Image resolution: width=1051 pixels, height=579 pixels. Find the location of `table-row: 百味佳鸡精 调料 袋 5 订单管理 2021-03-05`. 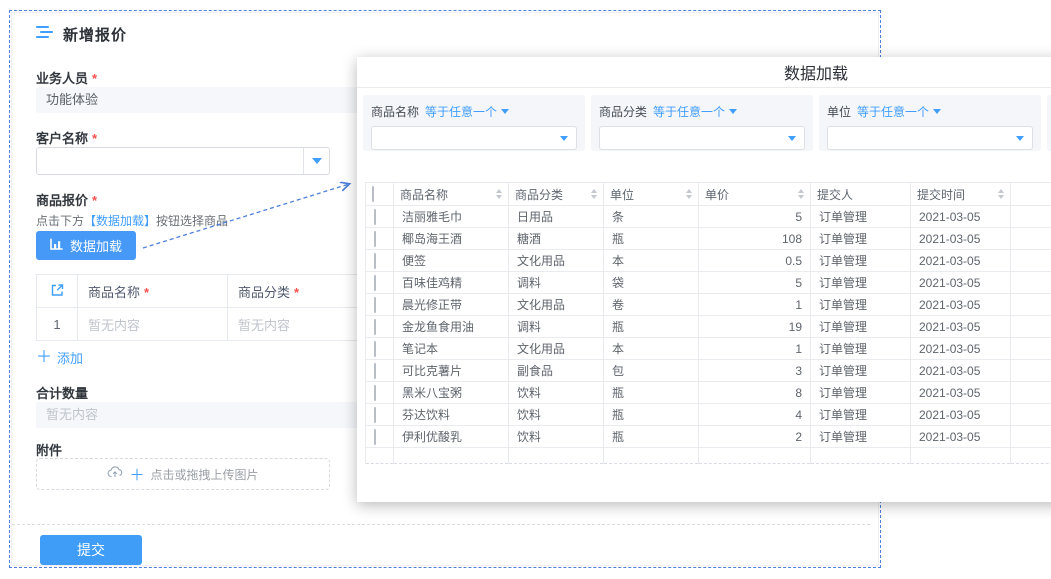

table-row: 百味佳鸡精 调料 袋 5 订单管理 2021-03-05 is located at coordinates (708, 282).